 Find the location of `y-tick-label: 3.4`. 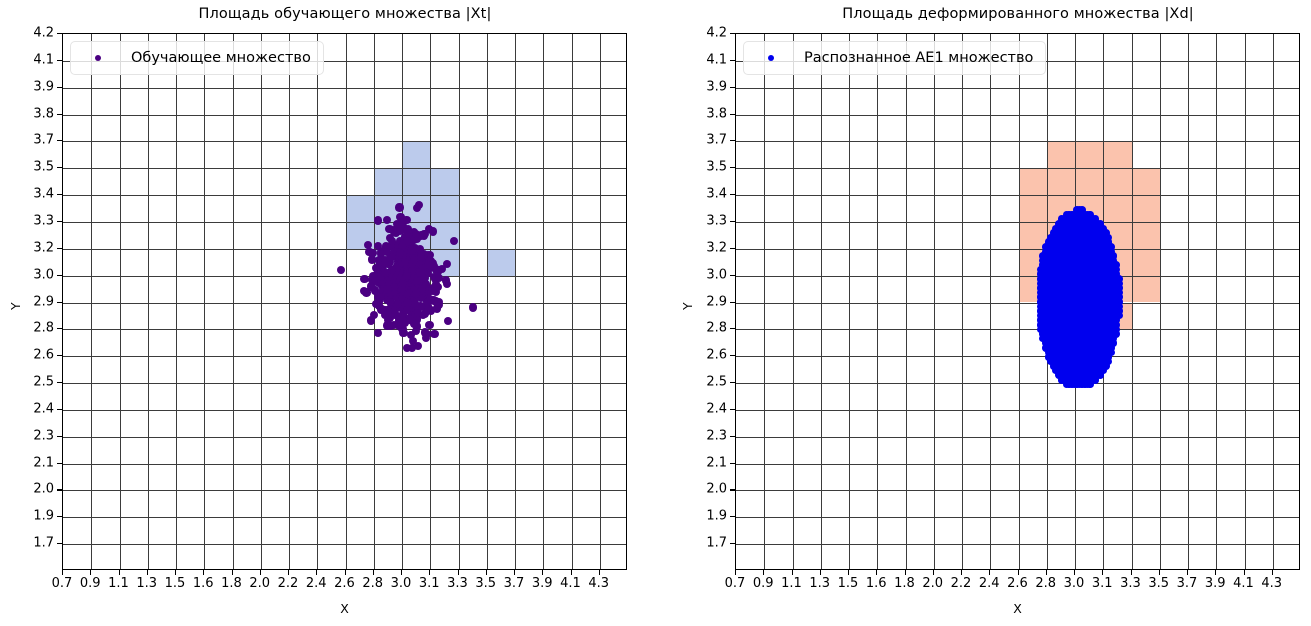

y-tick-label: 3.4 is located at coordinates (43, 194).